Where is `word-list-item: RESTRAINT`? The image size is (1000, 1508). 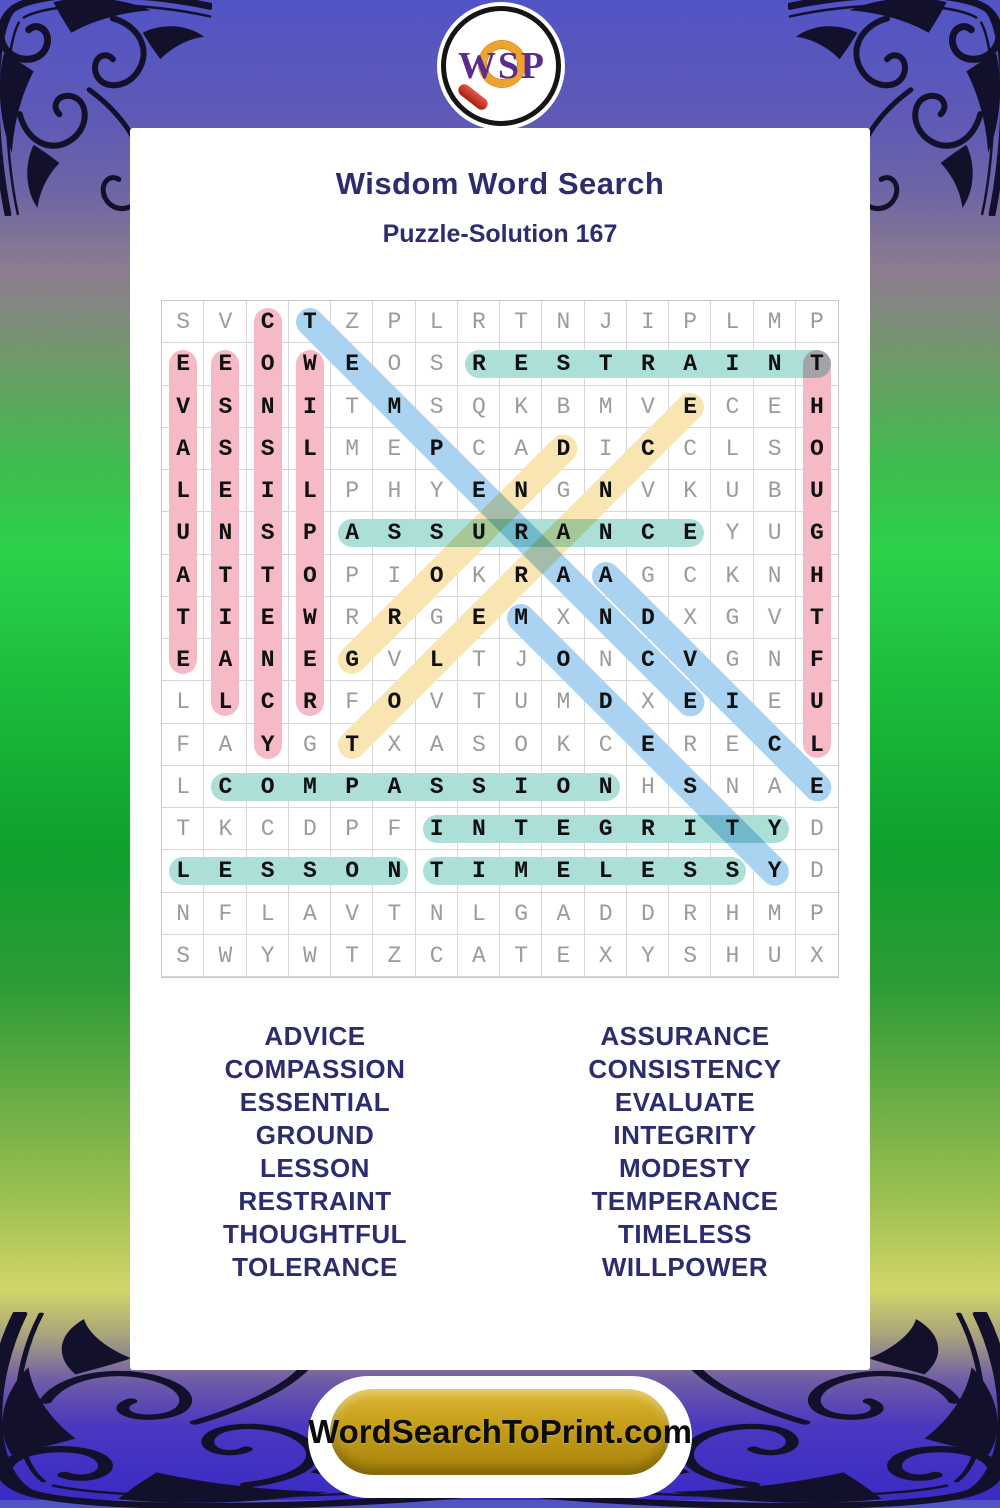
word-list-item: RESTRAINT is located at coordinates (315, 1201).